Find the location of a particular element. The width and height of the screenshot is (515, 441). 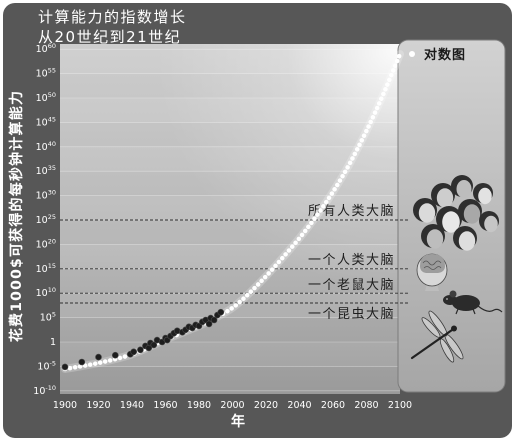

x-tick-label: 1960 is located at coordinates (165, 405).